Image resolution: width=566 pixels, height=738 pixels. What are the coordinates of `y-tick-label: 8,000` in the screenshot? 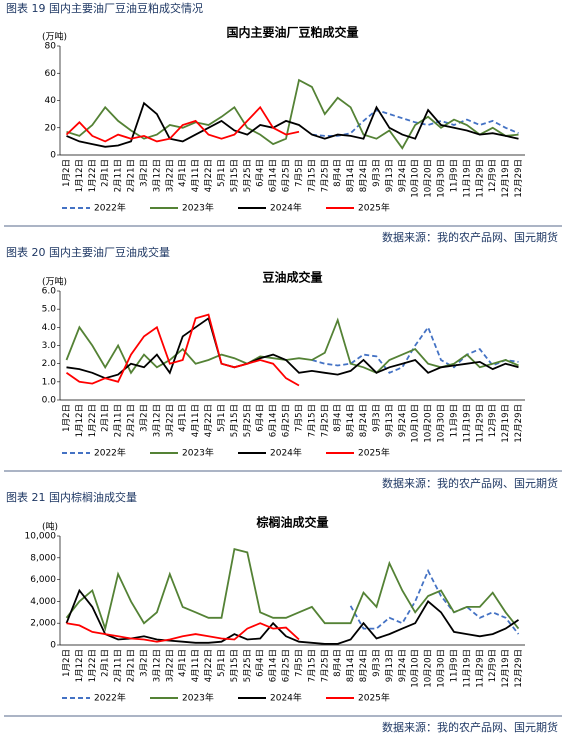 It's located at (43, 558).